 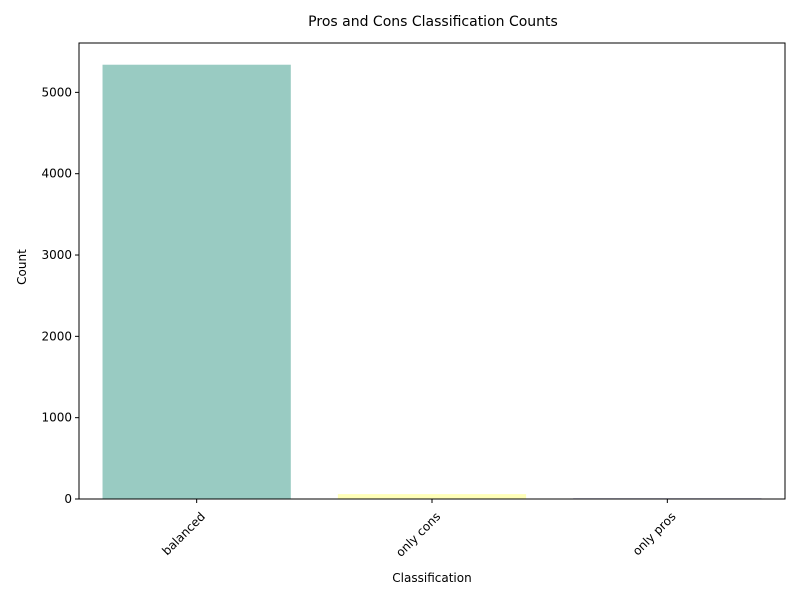 I want to click on y-tick-label: 3000, so click(x=56, y=255).